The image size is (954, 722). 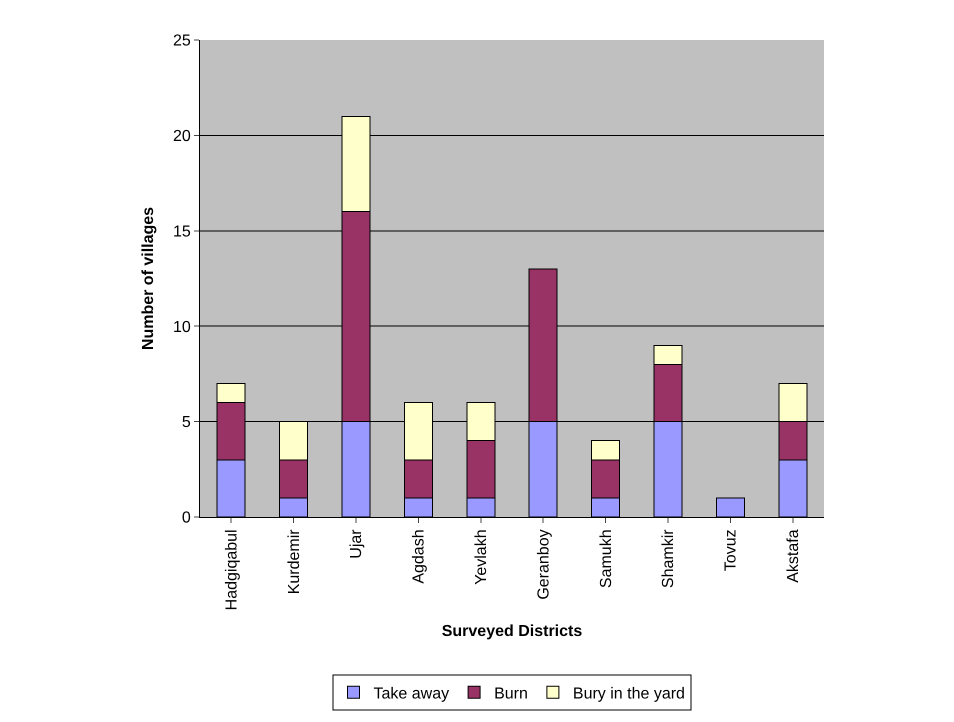 I want to click on legend-label: Bury in the yard, so click(x=628, y=694).